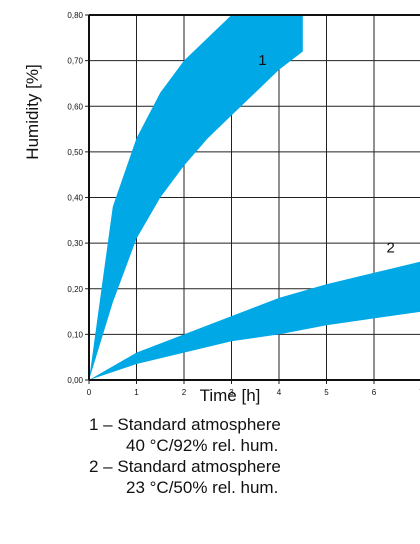  I want to click on curve-label-2: 2, so click(390, 247).